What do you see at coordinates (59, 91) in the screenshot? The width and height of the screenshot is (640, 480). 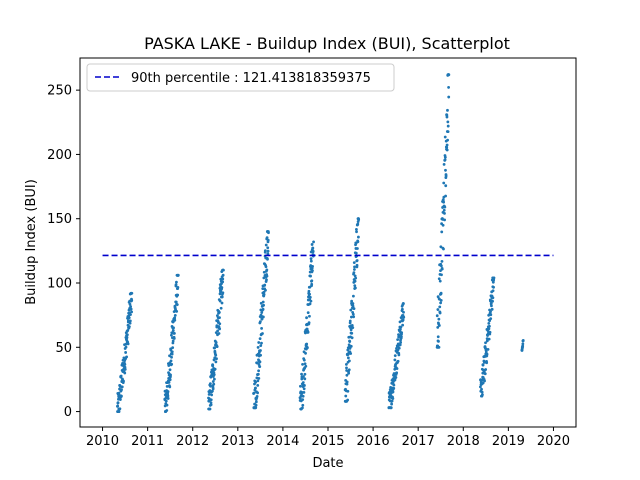 I see `y-tick-label: 250` at bounding box center [59, 91].